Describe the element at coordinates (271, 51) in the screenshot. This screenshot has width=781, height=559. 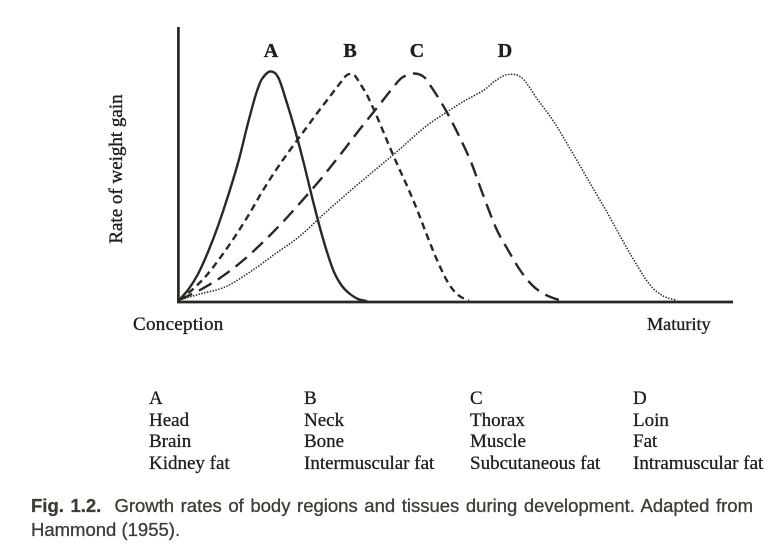
I see `svg-text: A` at that location.